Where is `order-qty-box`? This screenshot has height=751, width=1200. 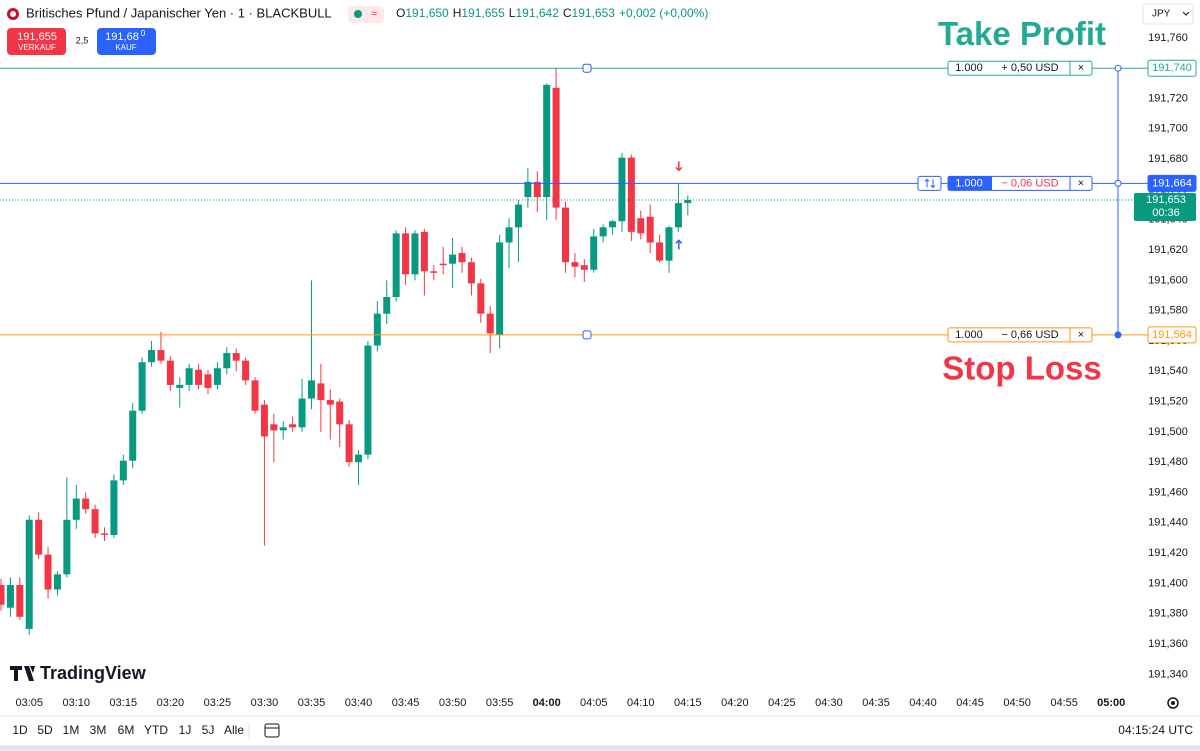
order-qty-box is located at coordinates (970, 183).